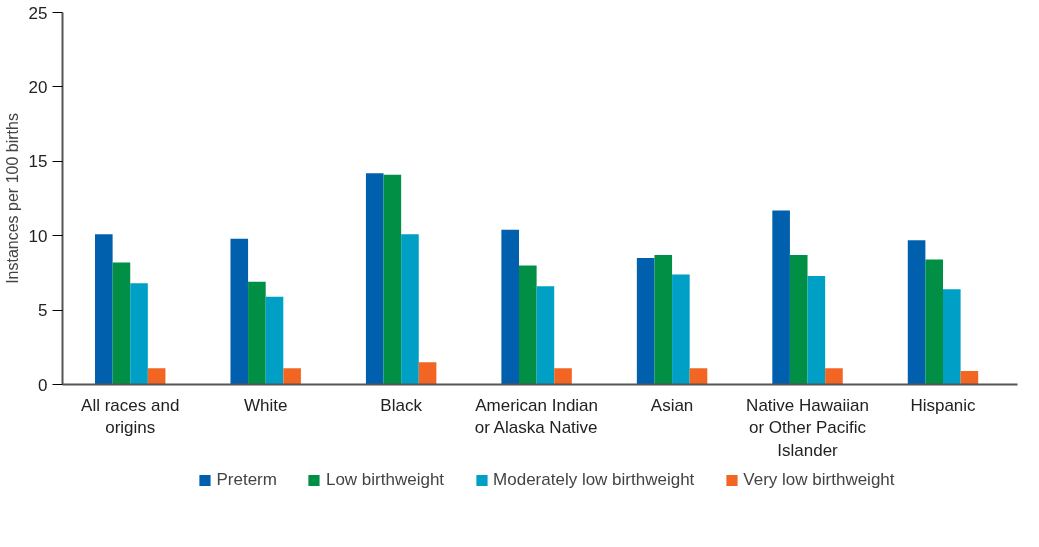 The image size is (1039, 547). Describe the element at coordinates (43, 385) in the screenshot. I see `y-tick-label: 0` at that location.